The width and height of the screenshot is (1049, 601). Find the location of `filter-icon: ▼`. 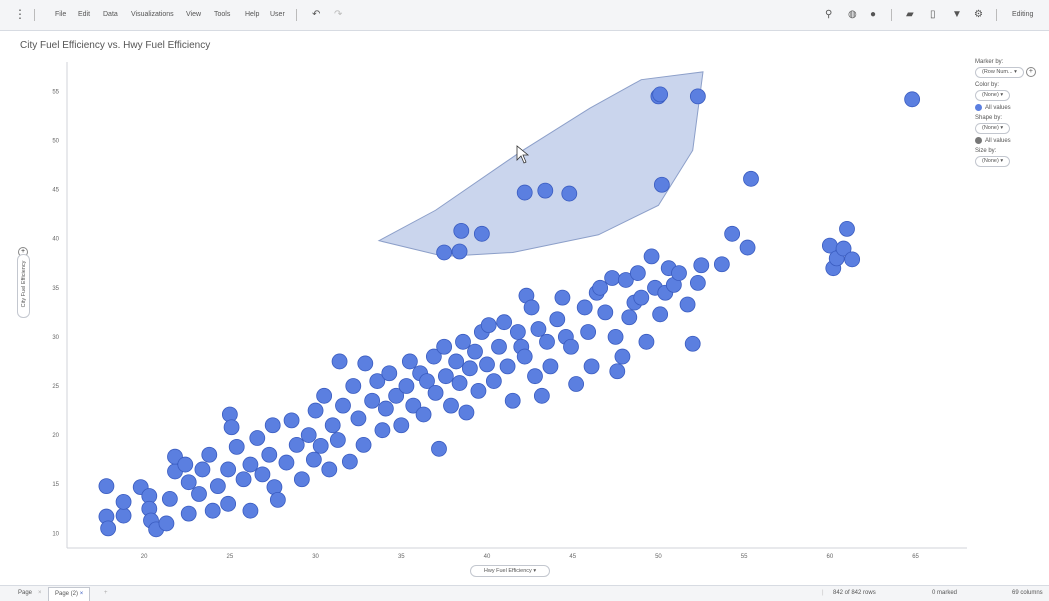

filter-icon: ▼ is located at coordinates (957, 14).